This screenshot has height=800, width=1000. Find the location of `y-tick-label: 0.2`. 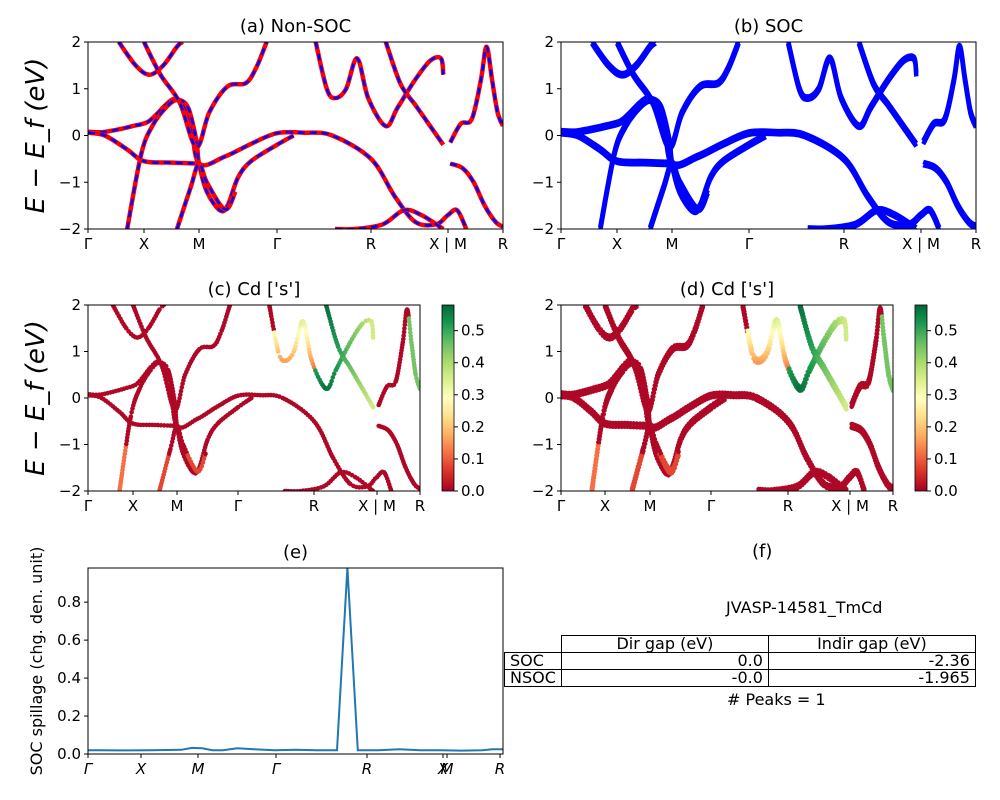

y-tick-label: 0.2 is located at coordinates (69, 716).